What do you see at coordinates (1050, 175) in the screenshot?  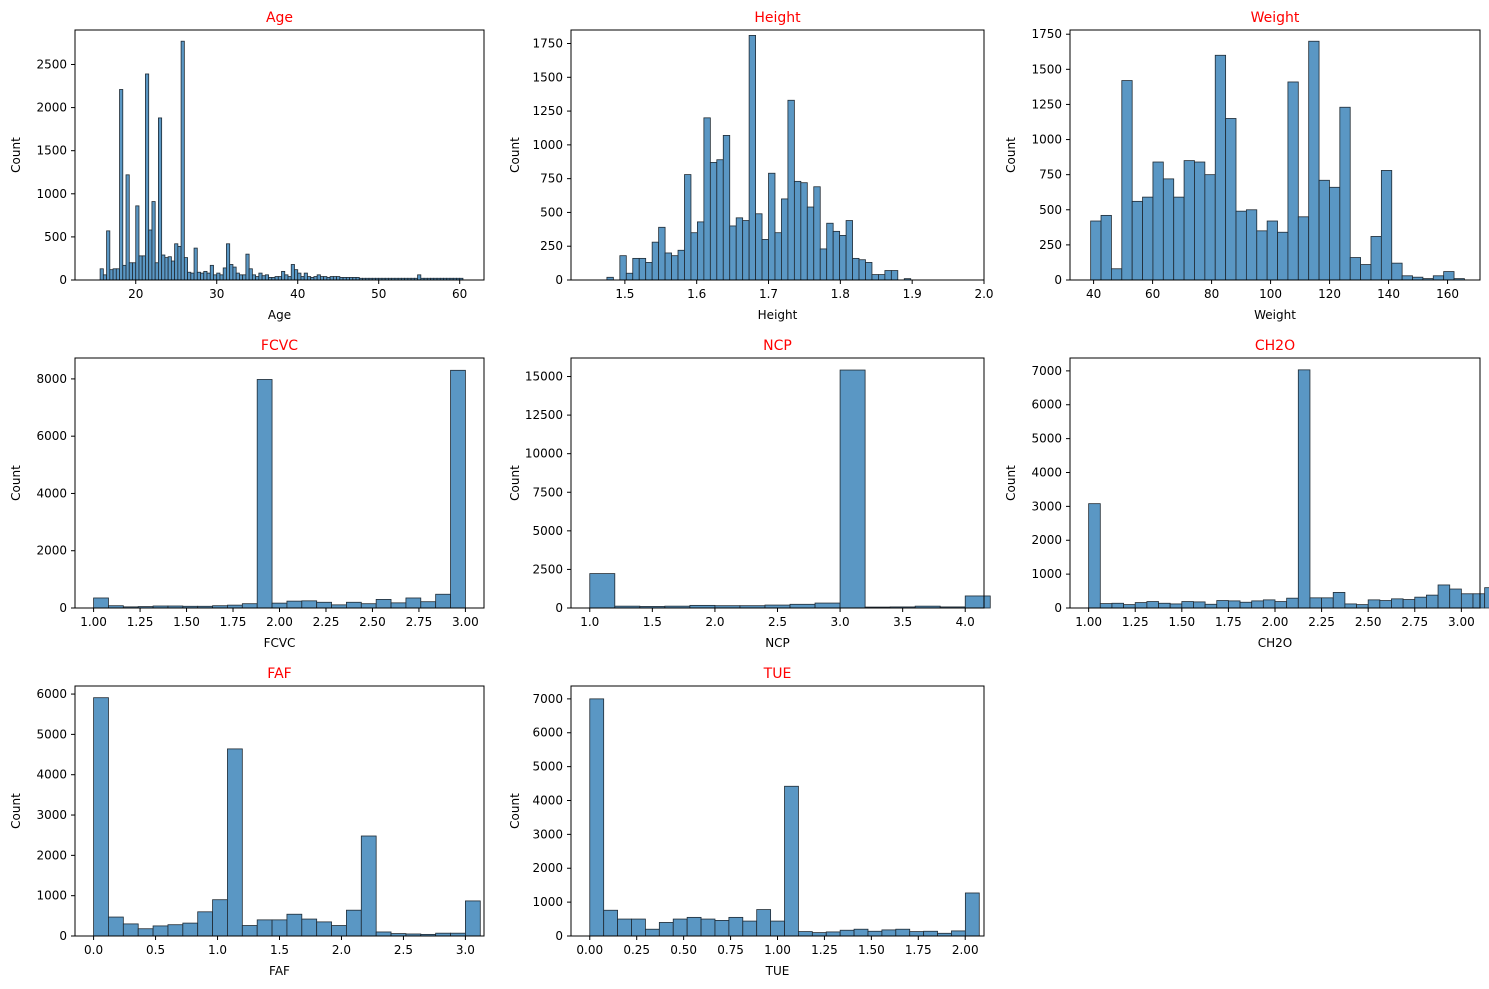 I see `weight-ytick-label: 750` at bounding box center [1050, 175].